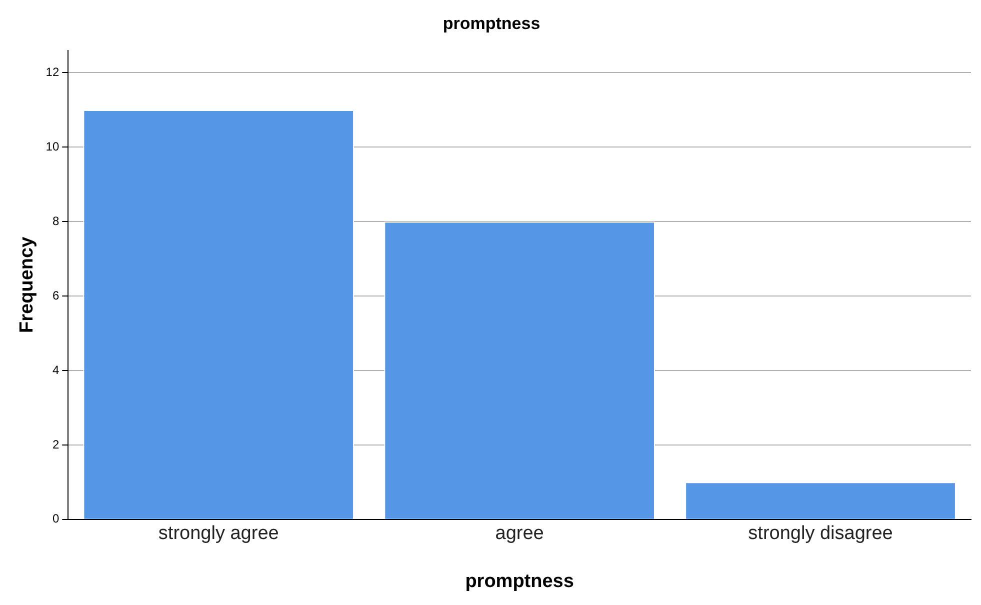 This screenshot has height=605, width=981. I want to click on y-tick-label: 4, so click(56, 369).